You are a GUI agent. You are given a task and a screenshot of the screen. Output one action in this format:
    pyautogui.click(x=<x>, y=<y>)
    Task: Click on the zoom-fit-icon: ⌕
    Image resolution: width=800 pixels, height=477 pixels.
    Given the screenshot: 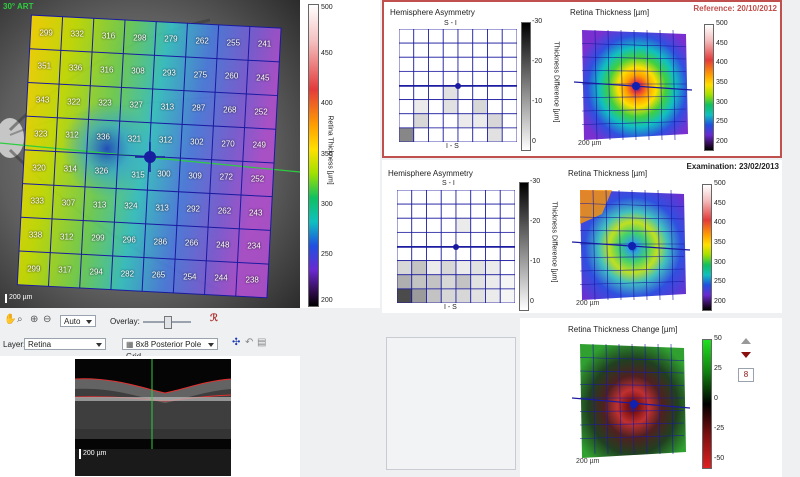 What is the action you would take?
    pyautogui.click(x=20, y=319)
    